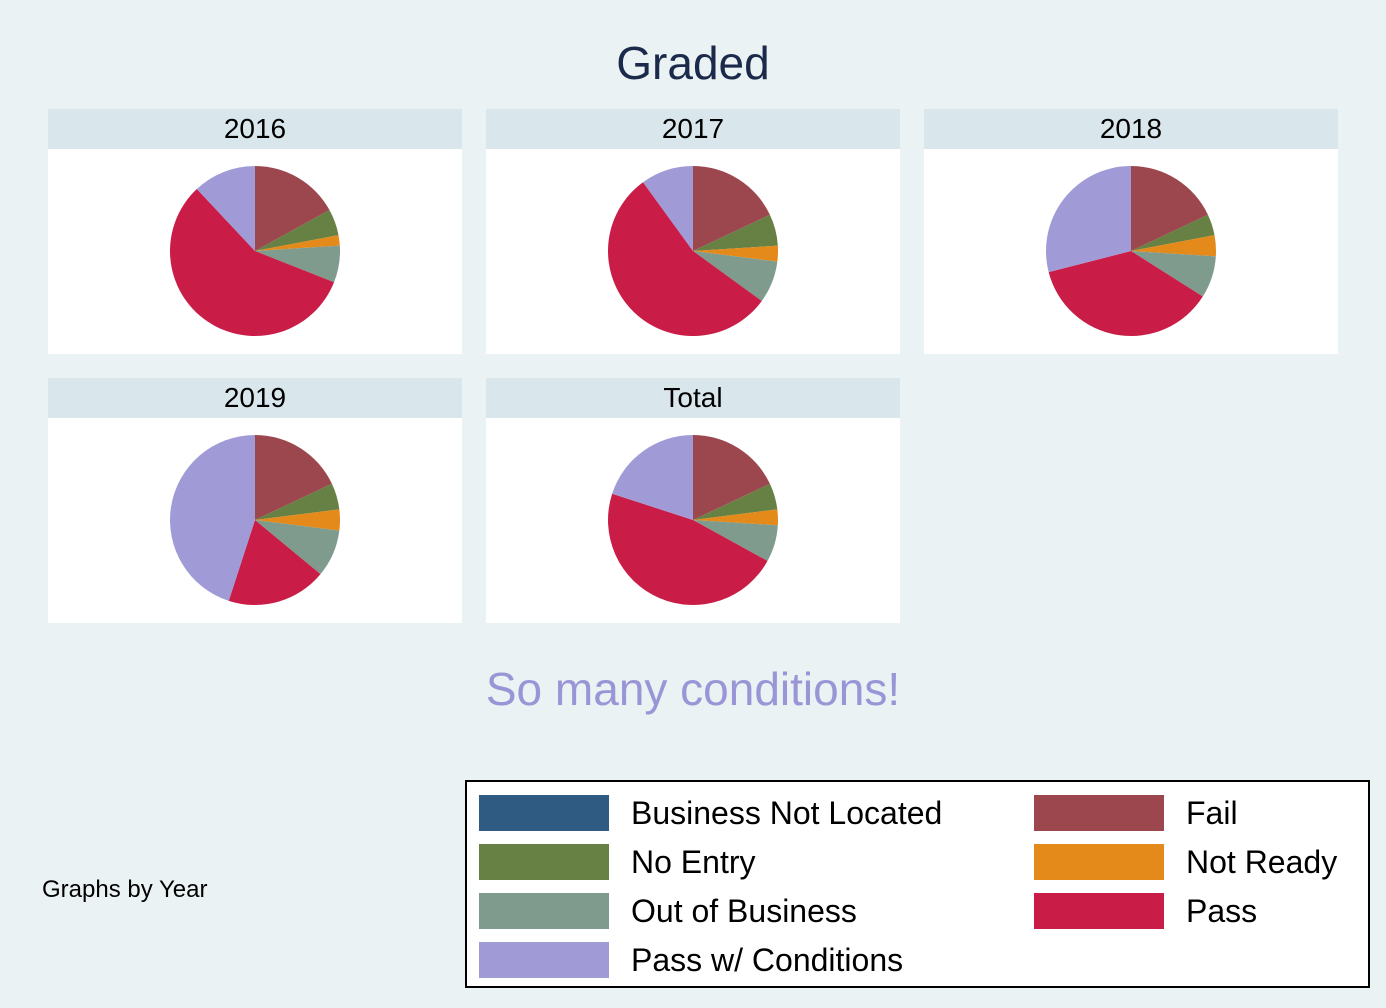 This screenshot has width=1386, height=1008. I want to click on chart-subtitle: So many conditions!, so click(693, 689).